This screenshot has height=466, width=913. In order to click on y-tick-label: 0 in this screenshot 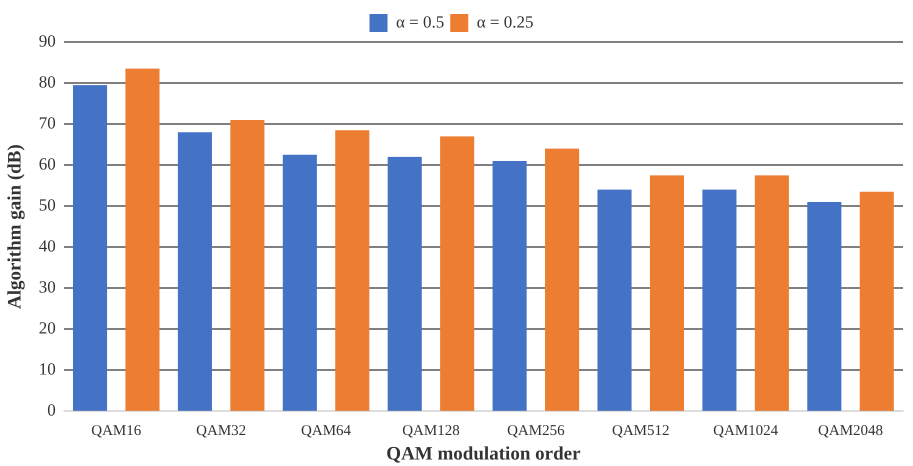, I will do `click(51, 410)`.